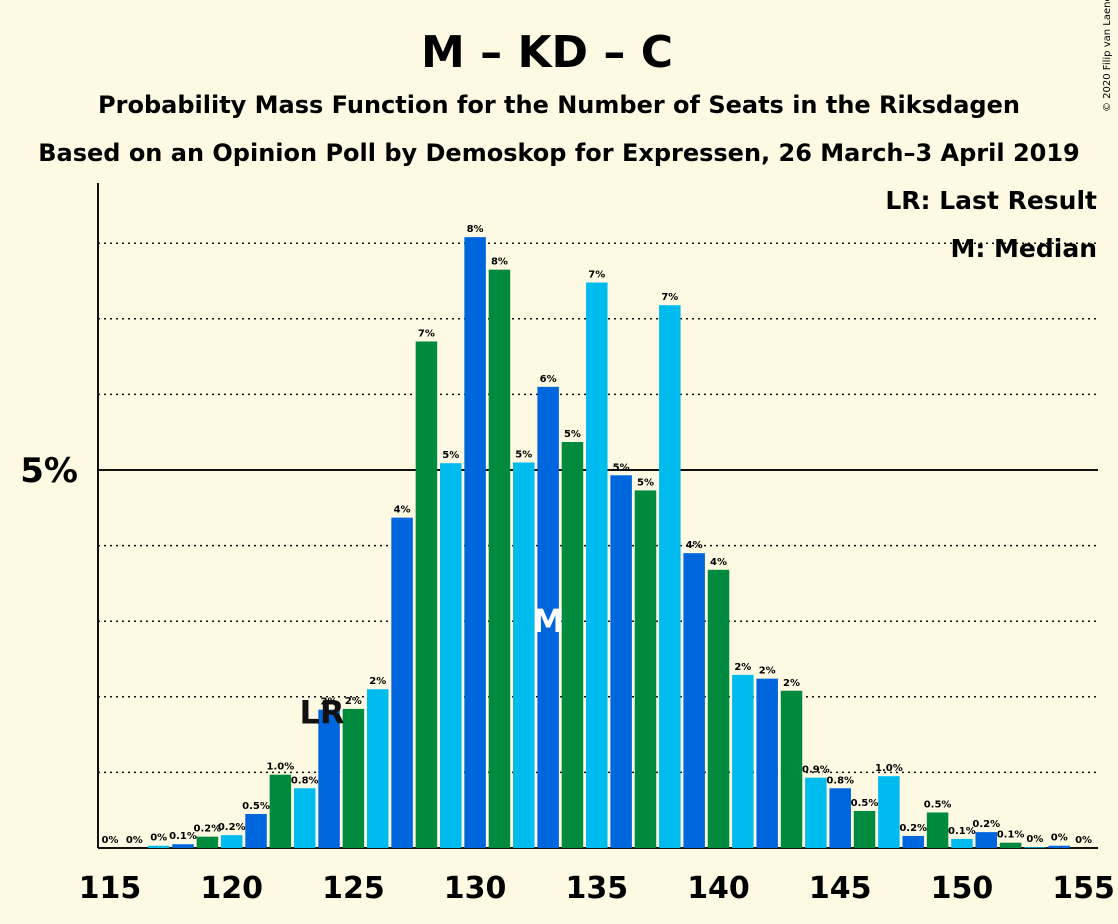 The height and width of the screenshot is (924, 1118). Describe the element at coordinates (547, 52) in the screenshot. I see `chart-title: M – KD – C` at that location.